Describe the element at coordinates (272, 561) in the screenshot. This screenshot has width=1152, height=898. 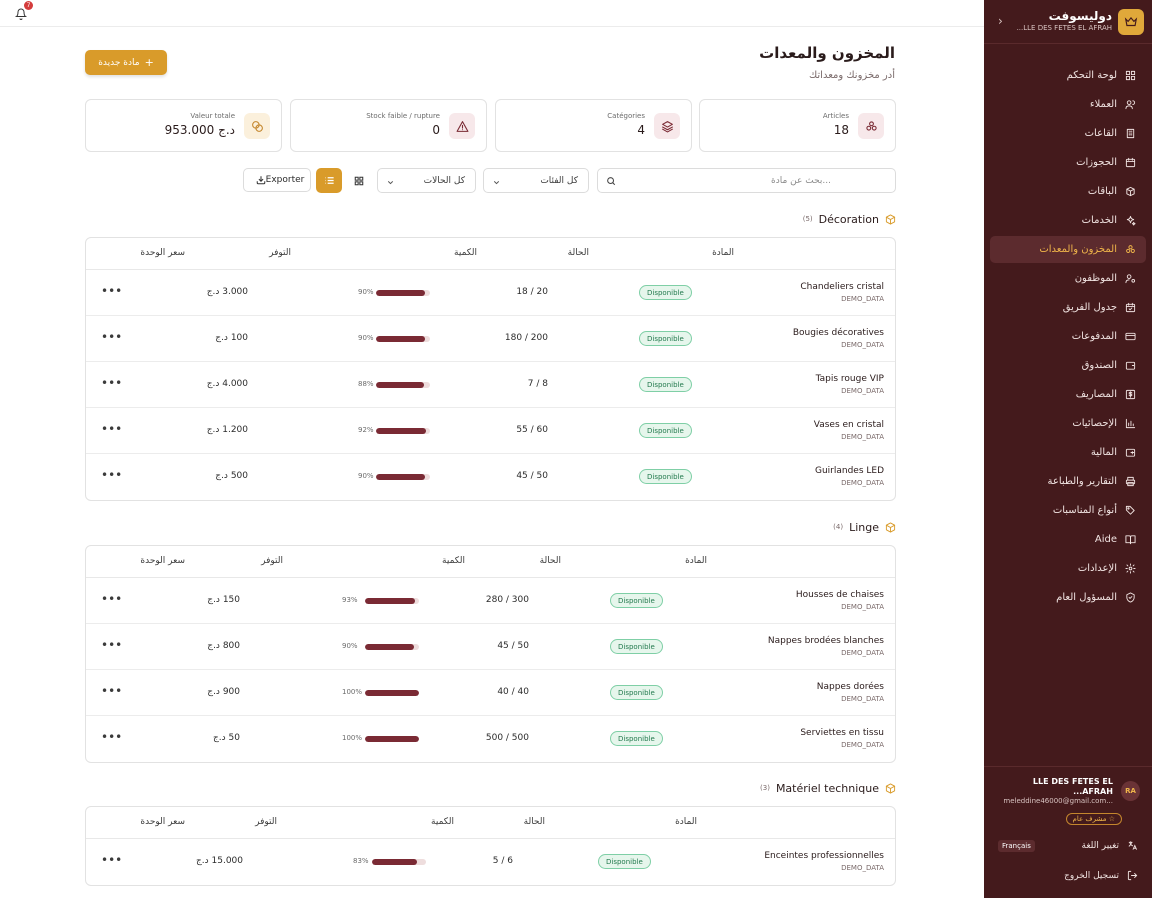
I see `col-availability: التوفر` at that location.